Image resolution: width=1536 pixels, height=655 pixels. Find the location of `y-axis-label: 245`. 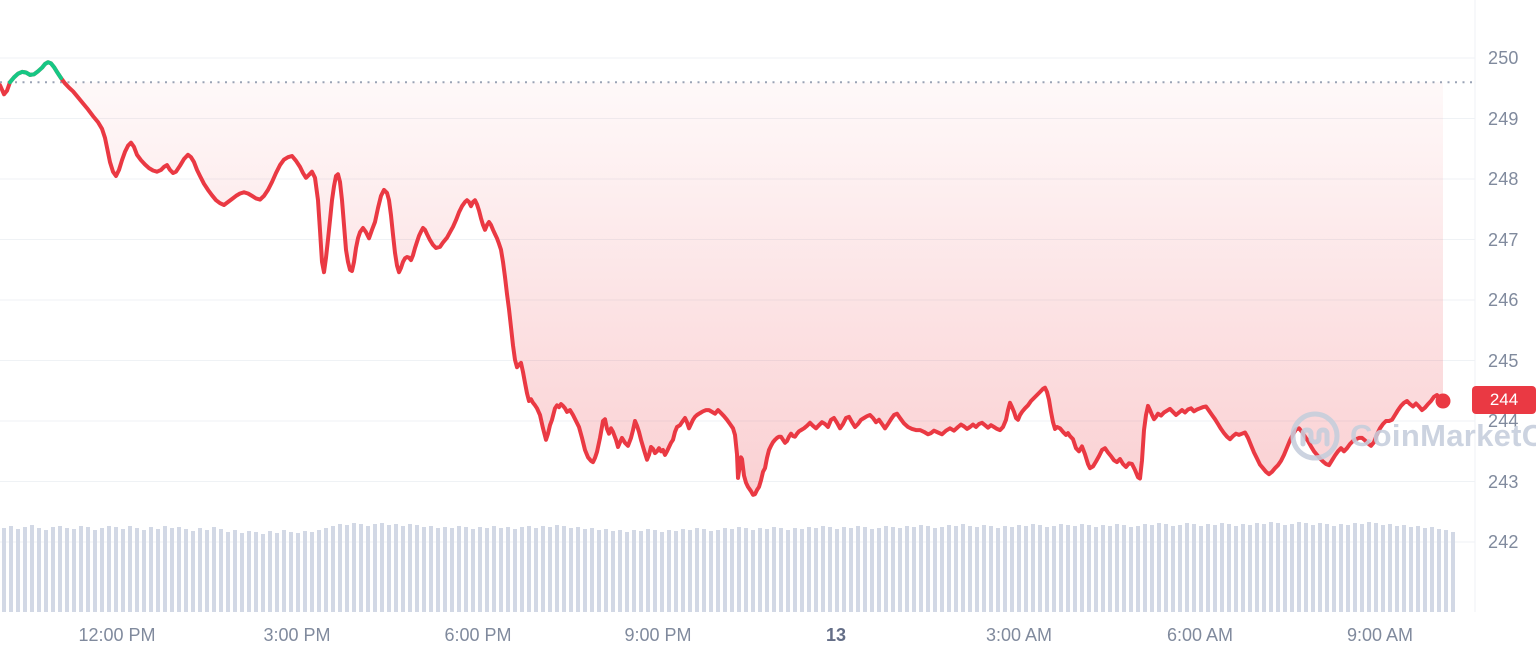

y-axis-label: 245 is located at coordinates (1503, 360).